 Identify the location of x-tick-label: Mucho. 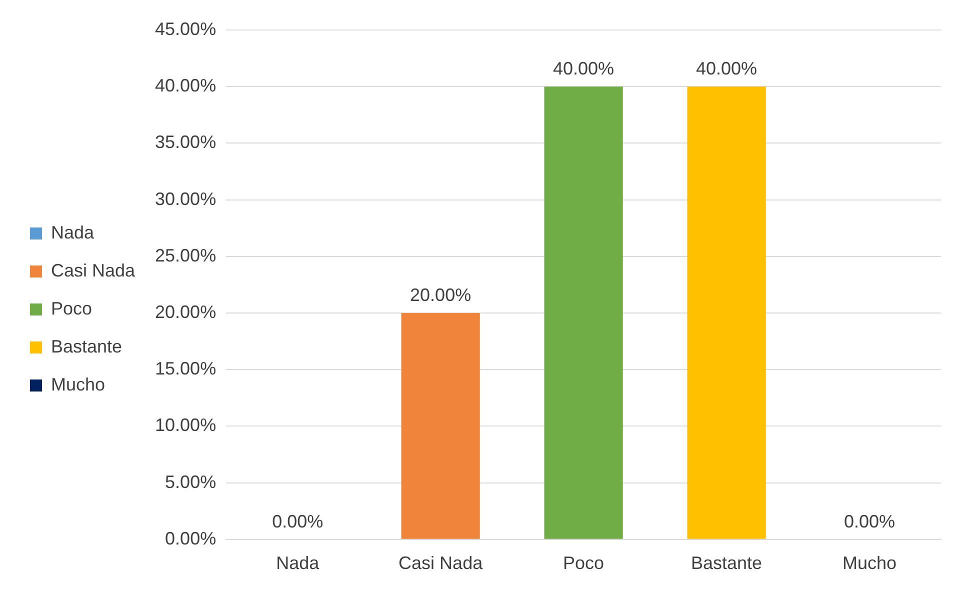
(869, 563).